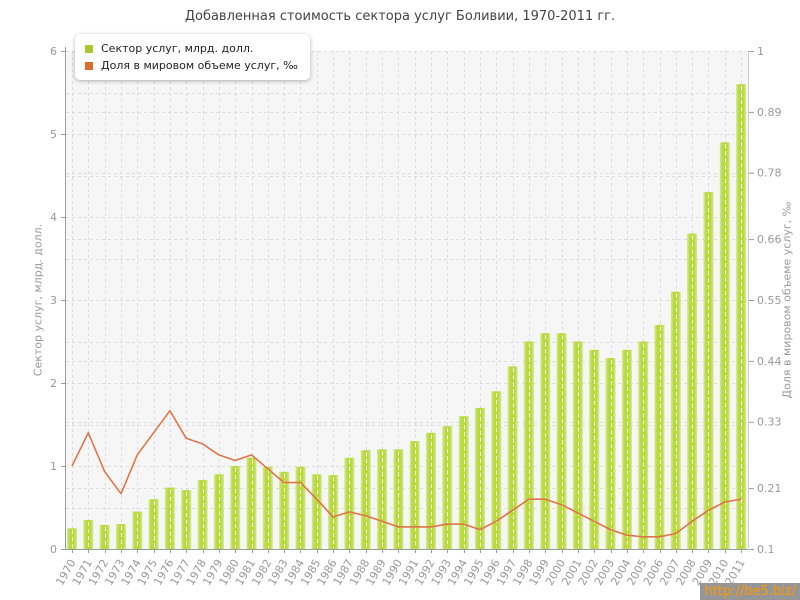 The image size is (800, 600). Describe the element at coordinates (53, 300) in the screenshot. I see `svg-text: 3` at that location.